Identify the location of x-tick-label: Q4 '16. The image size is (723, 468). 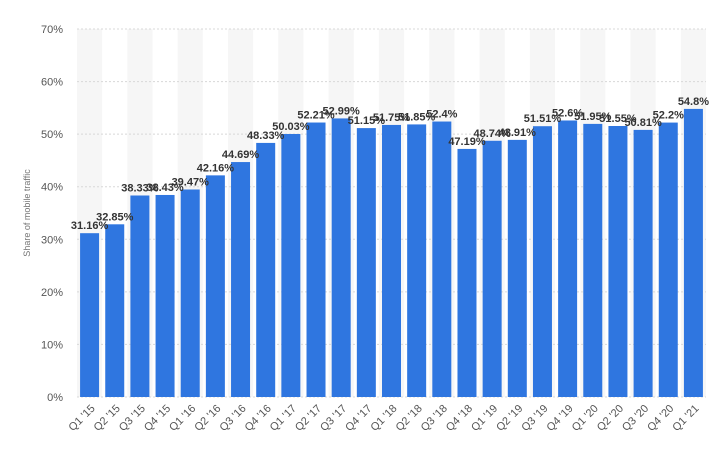
(258, 418).